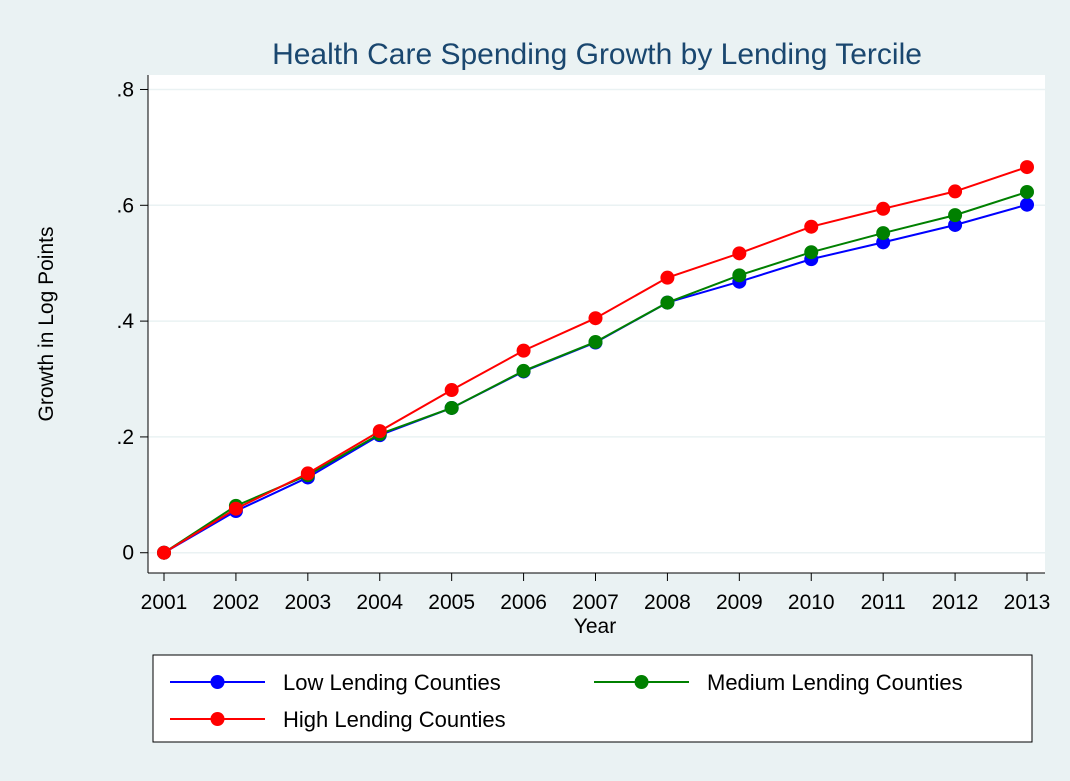  I want to click on legend-marker-low, so click(217, 682).